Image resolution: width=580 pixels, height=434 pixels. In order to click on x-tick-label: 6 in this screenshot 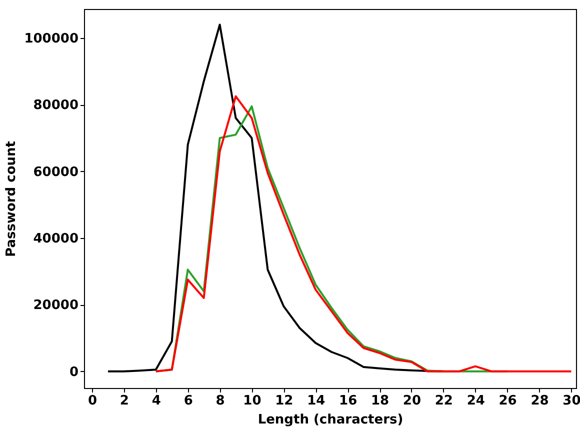, I will do `click(188, 401)`.